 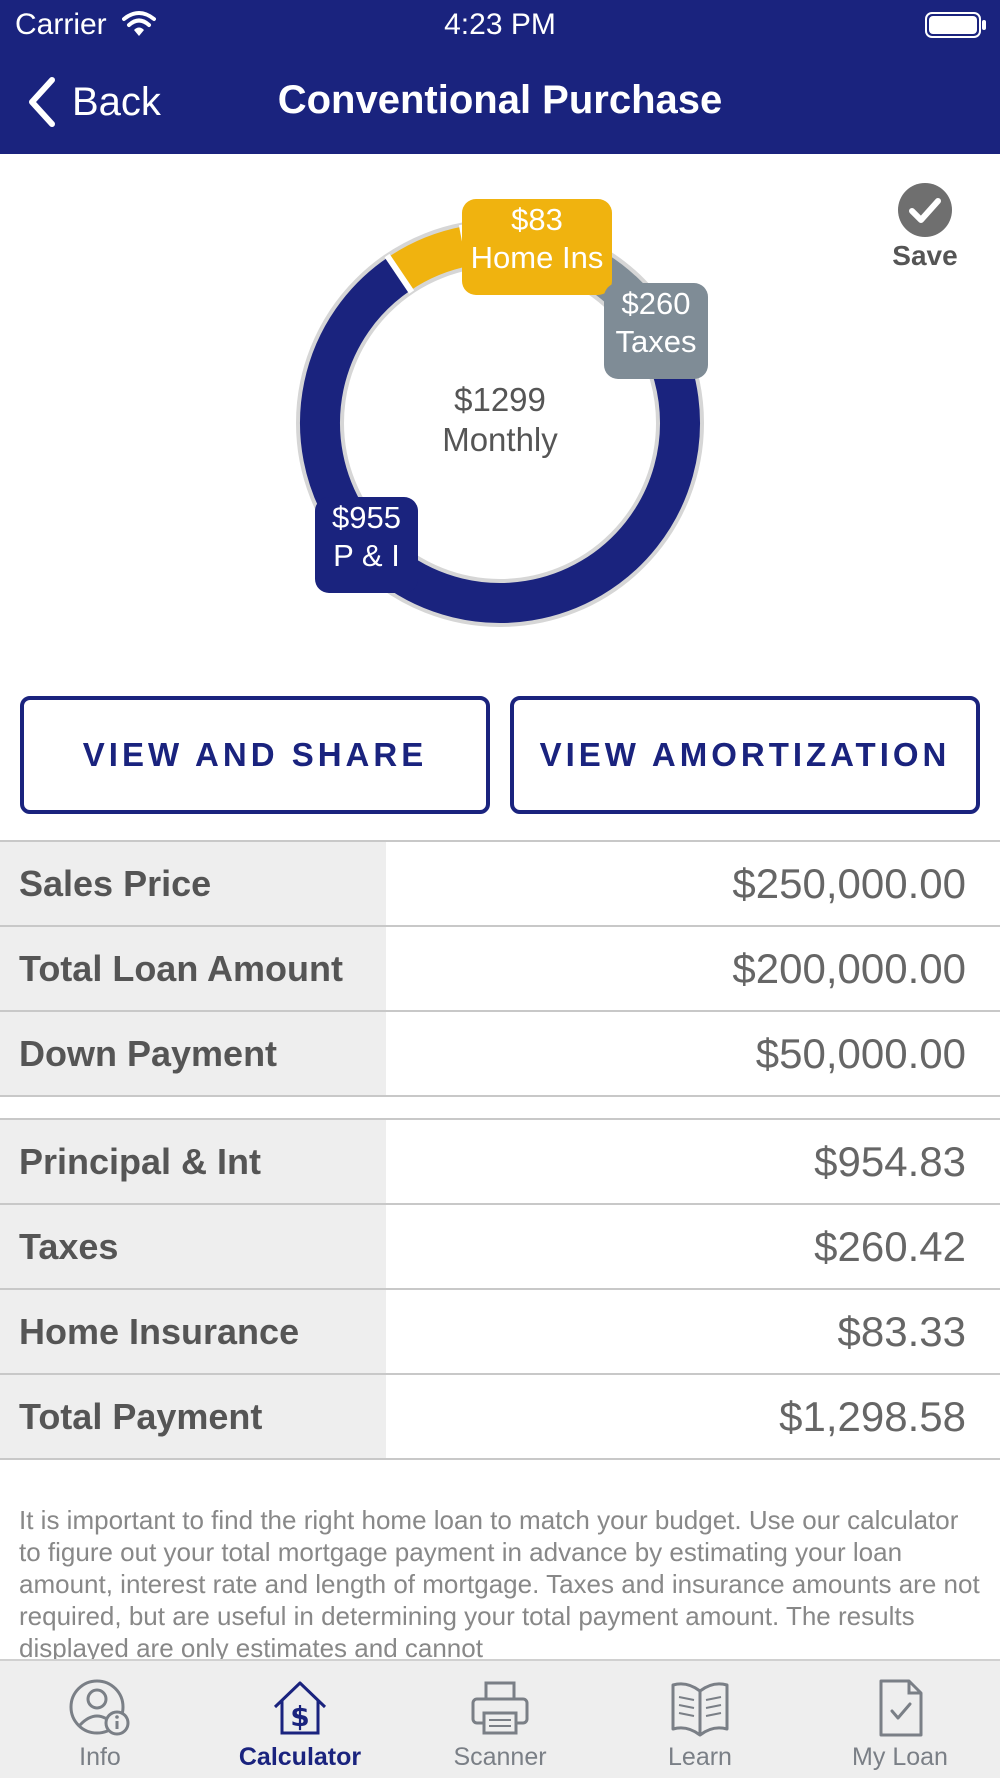 I want to click on taxes-name: Taxes, so click(x=656, y=341).